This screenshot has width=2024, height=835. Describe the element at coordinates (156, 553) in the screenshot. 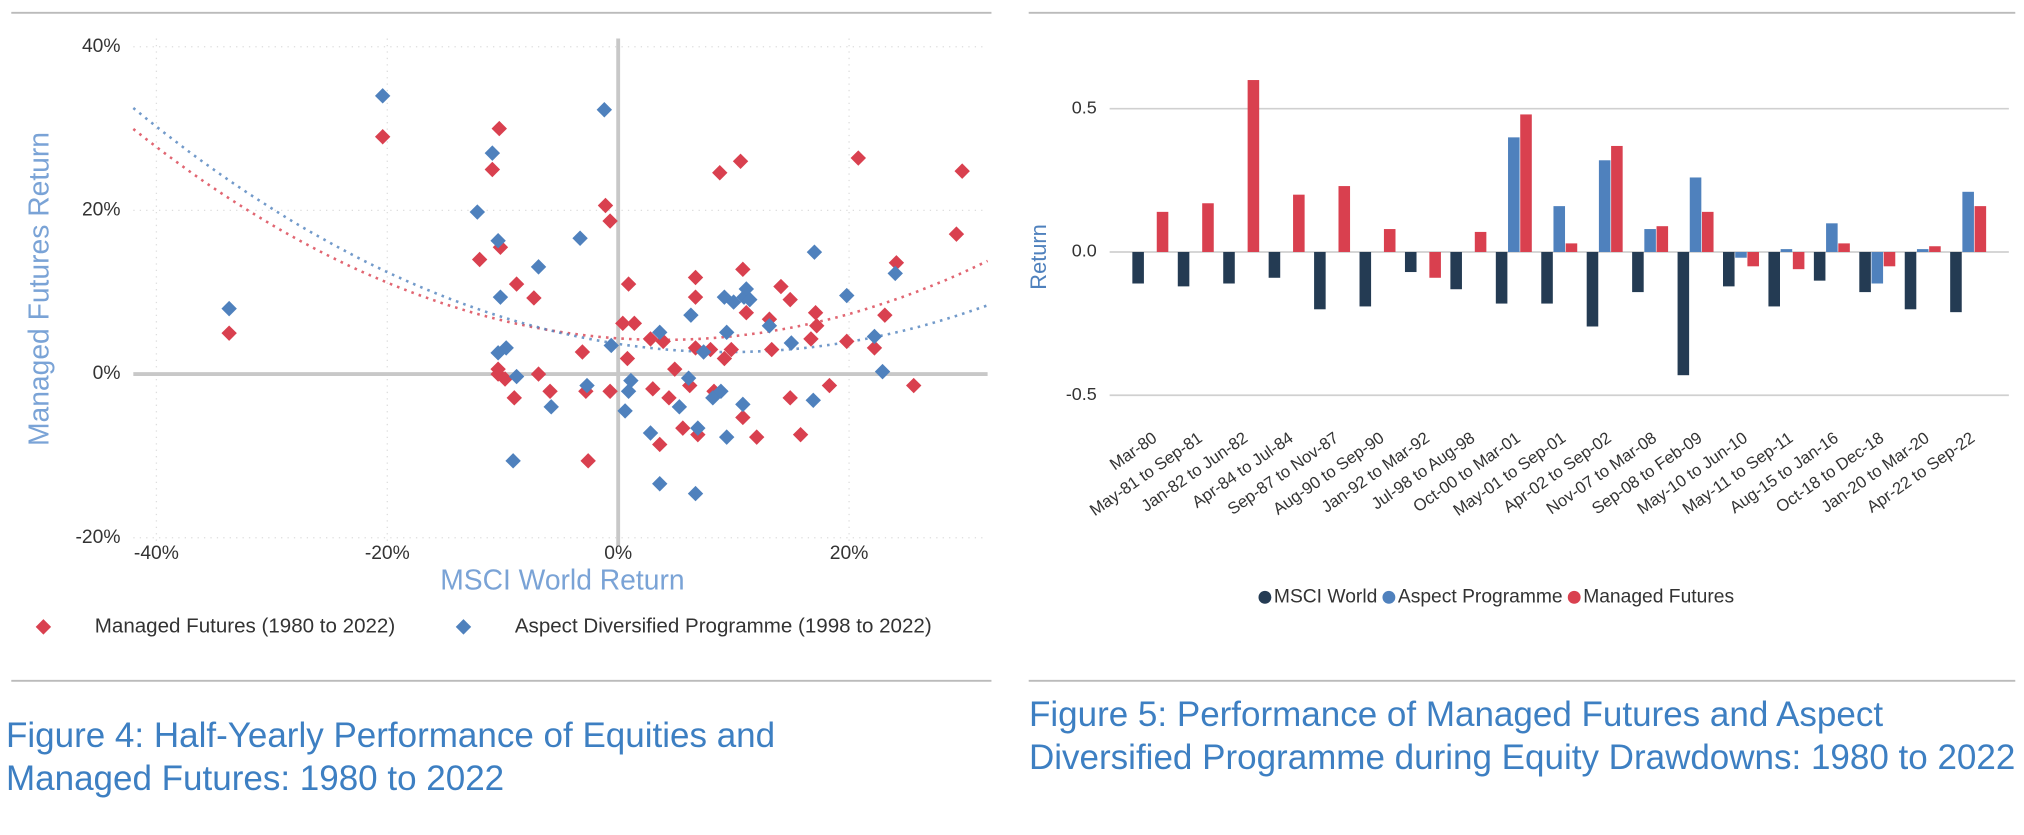

I see `x-tick-label: -40%` at that location.